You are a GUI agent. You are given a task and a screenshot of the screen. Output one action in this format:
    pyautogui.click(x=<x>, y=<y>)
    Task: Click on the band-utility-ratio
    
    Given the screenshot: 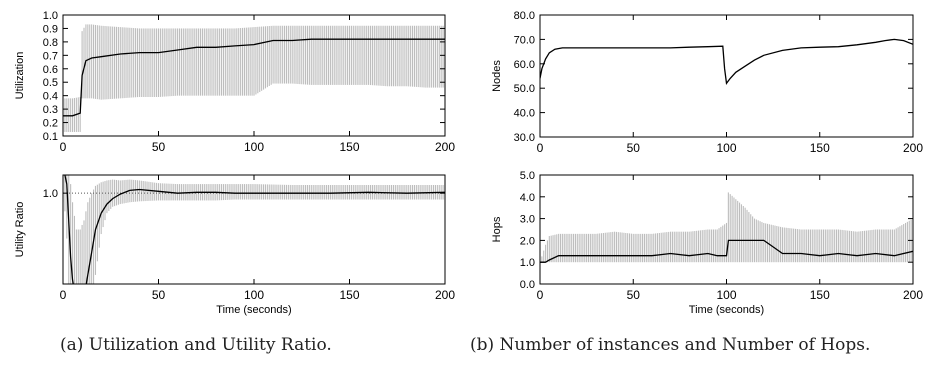 What is the action you would take?
    pyautogui.click(x=254, y=229)
    